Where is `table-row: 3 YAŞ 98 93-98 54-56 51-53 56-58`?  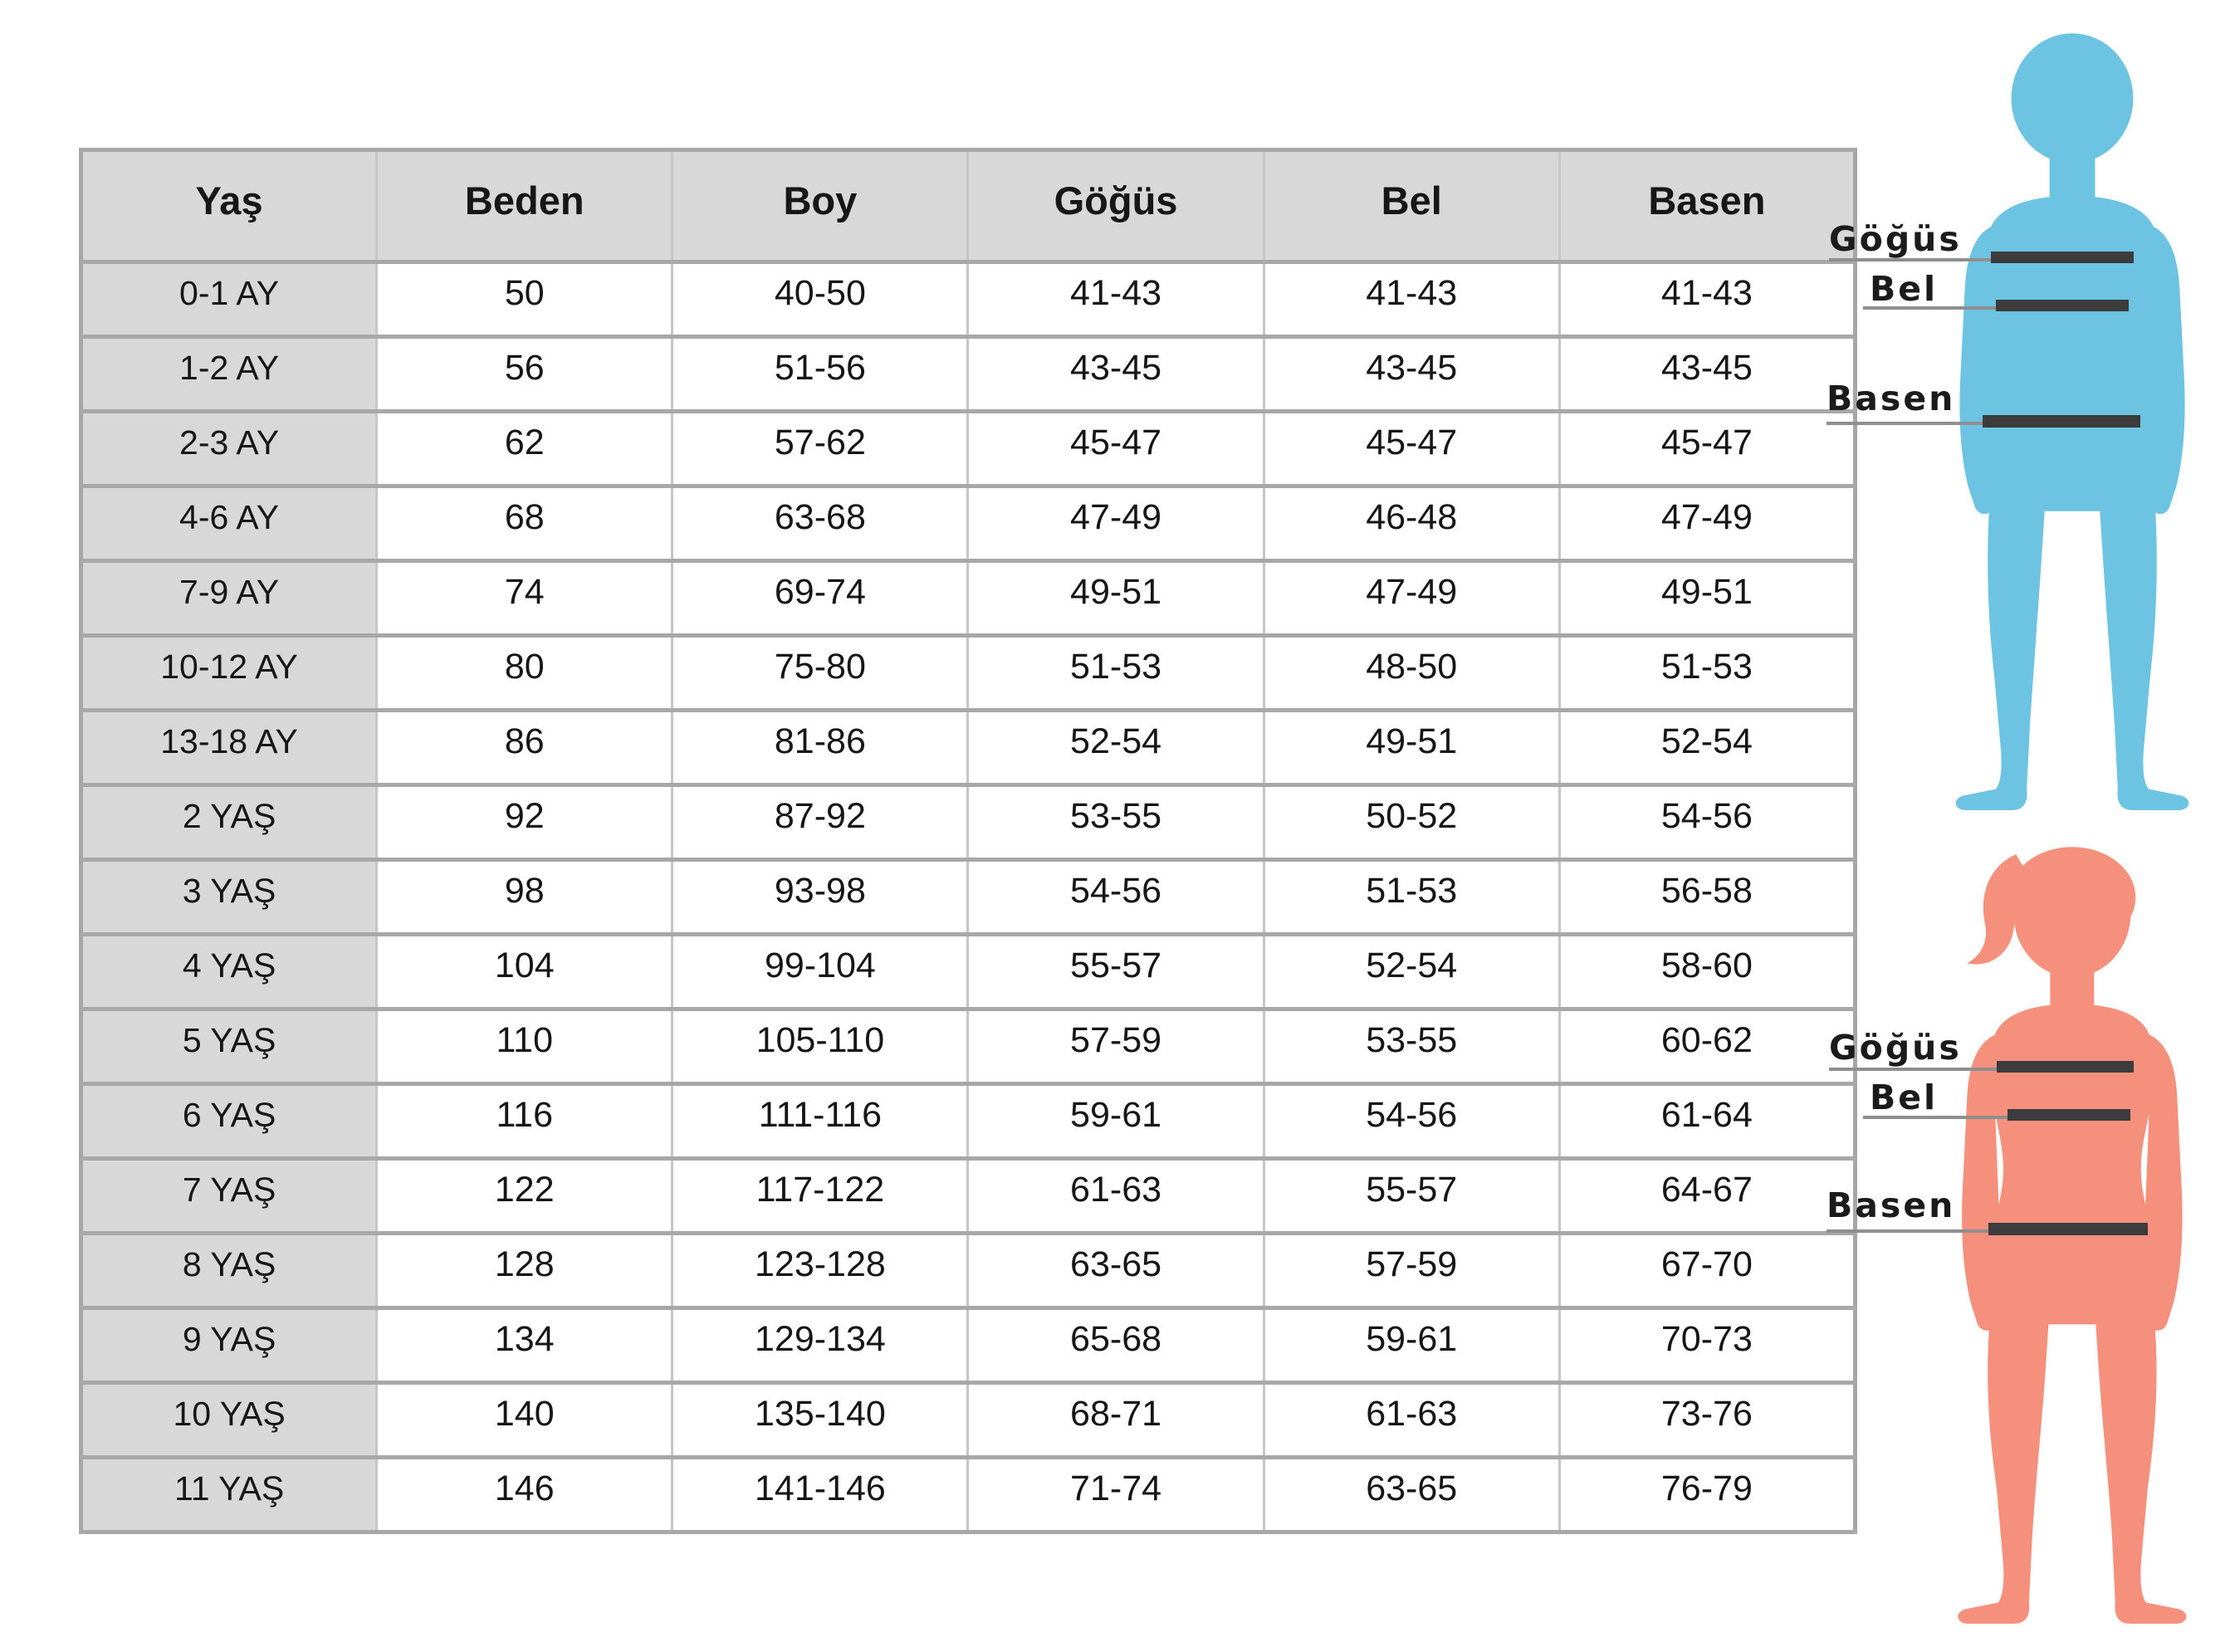 table-row: 3 YAŞ 98 93-98 54-56 51-53 56-58 is located at coordinates (968, 897).